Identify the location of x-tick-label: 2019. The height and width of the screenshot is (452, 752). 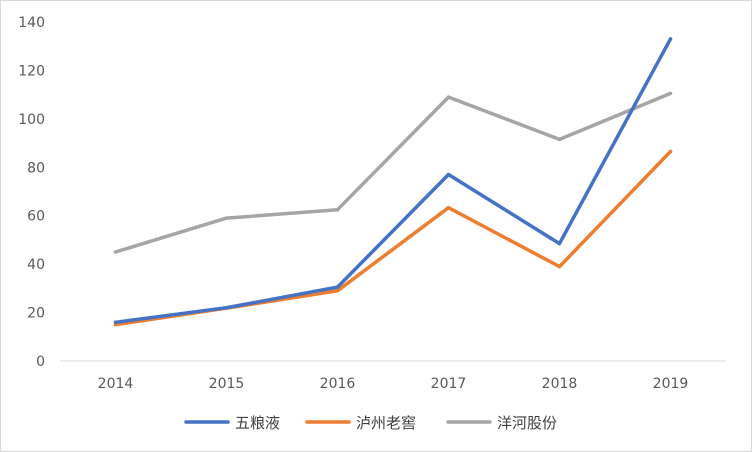
(671, 384).